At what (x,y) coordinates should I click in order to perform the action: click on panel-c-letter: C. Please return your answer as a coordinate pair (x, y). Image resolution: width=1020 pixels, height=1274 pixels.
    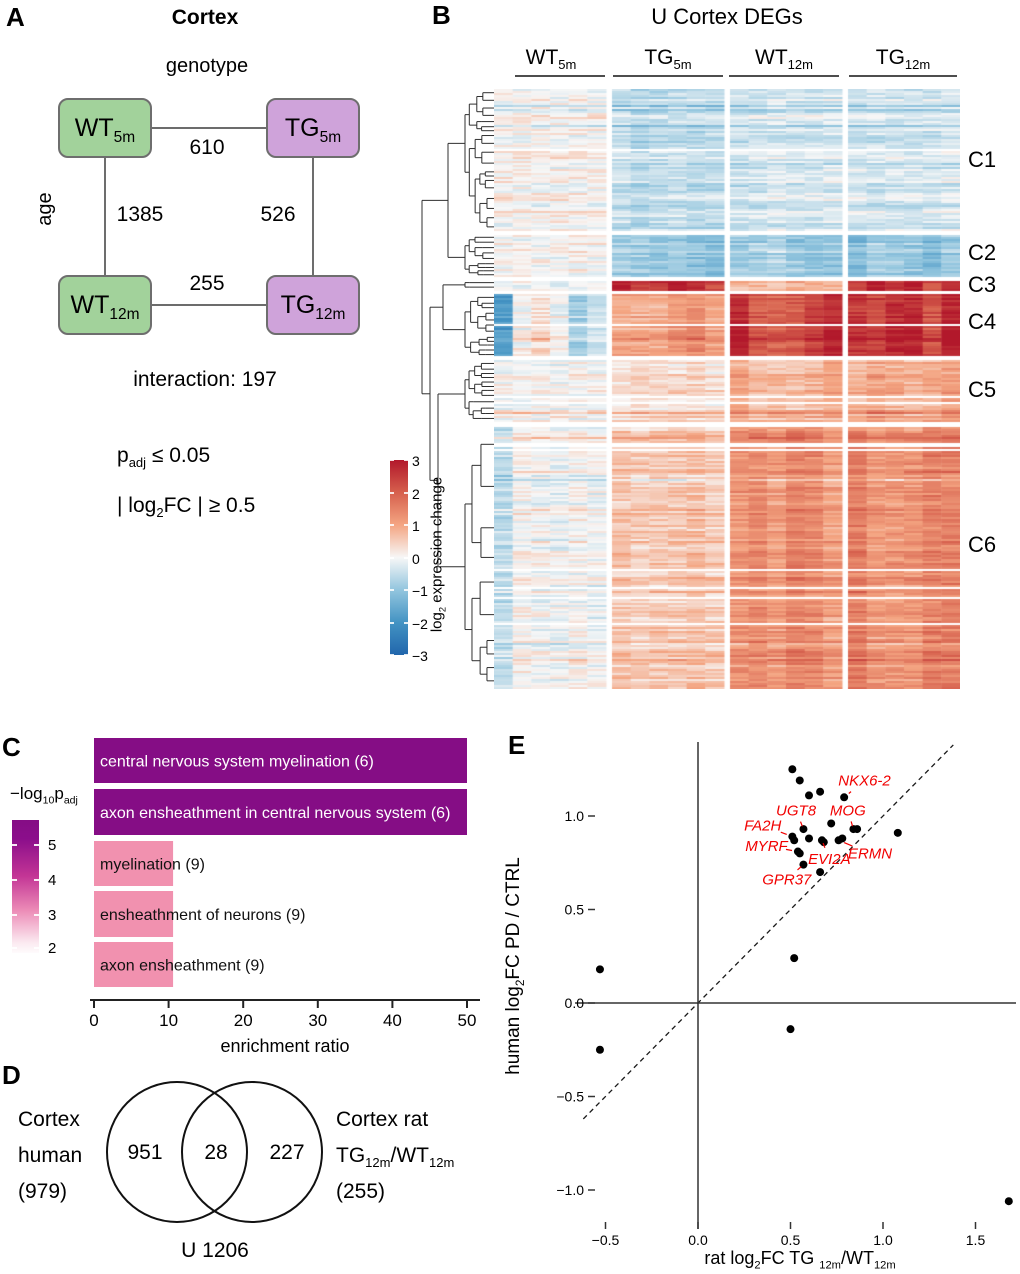
    Looking at the image, I should click on (11, 747).